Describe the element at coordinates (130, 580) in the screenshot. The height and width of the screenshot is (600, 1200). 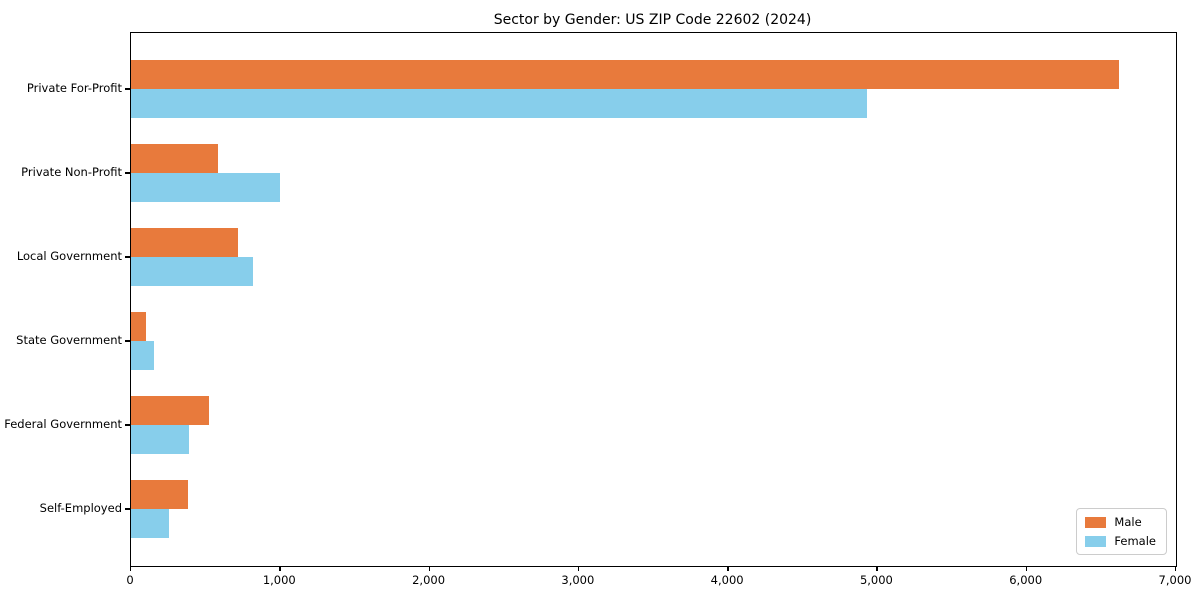
I see `x-tick-label-0: 0` at that location.